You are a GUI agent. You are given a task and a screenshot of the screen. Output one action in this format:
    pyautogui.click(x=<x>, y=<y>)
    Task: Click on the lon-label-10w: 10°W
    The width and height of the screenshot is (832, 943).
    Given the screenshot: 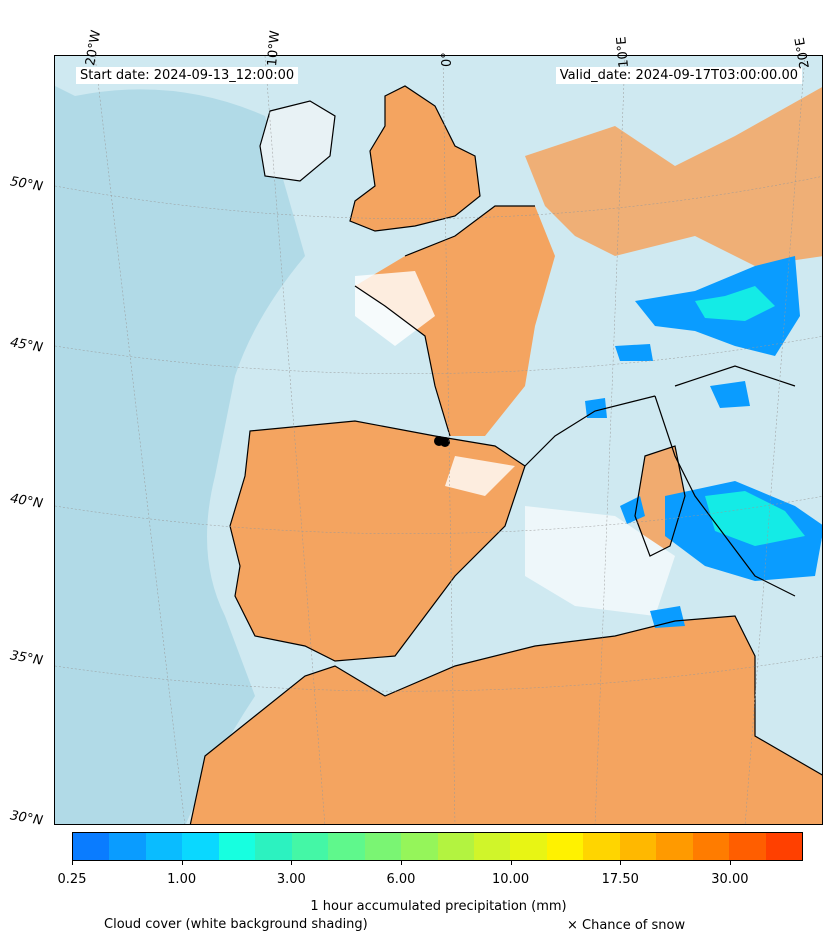 What is the action you would take?
    pyautogui.click(x=274, y=48)
    